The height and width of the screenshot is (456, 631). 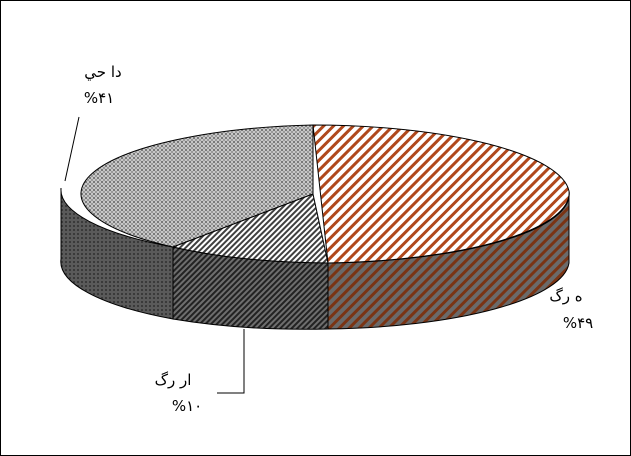 I want to click on slice-top-small, so click(x=250, y=228).